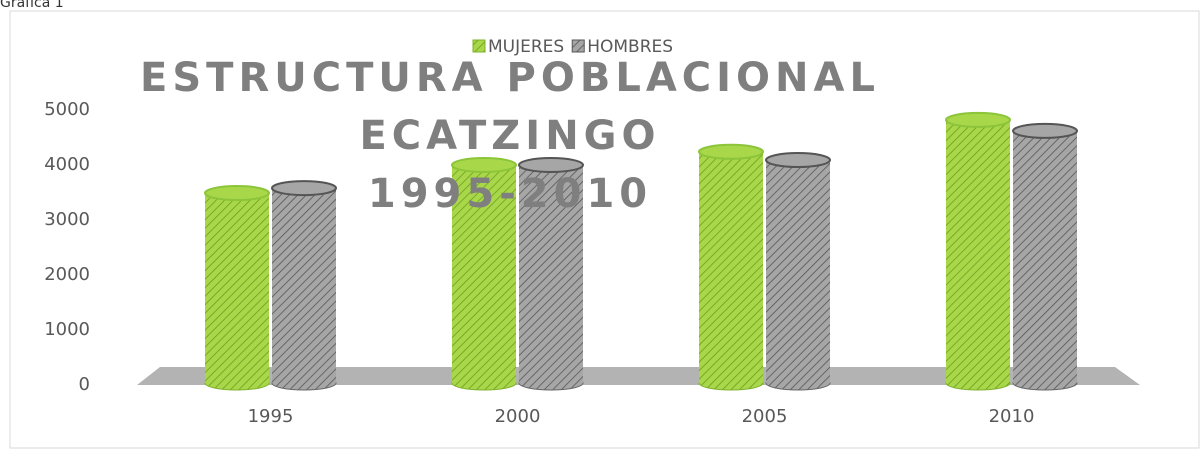 The width and height of the screenshot is (1200, 449). Describe the element at coordinates (510, 78) in the screenshot. I see `chart-title: ESTRUCTURA POBLACIONAL` at that location.